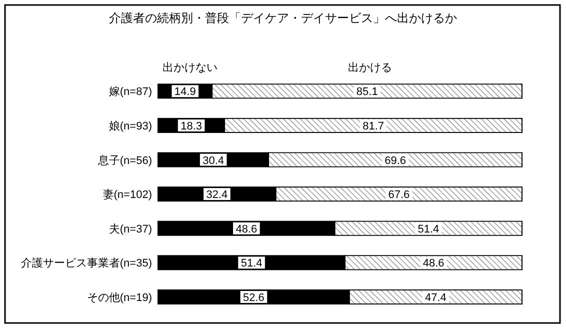  What do you see at coordinates (119, 298) in the screenshot?
I see `y-tick-label: その他(n=19)` at bounding box center [119, 298].